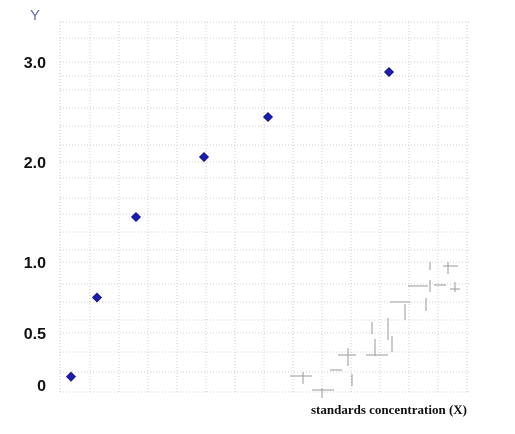  I want to click on x-axis-label: standards concentration (X), so click(389, 409).